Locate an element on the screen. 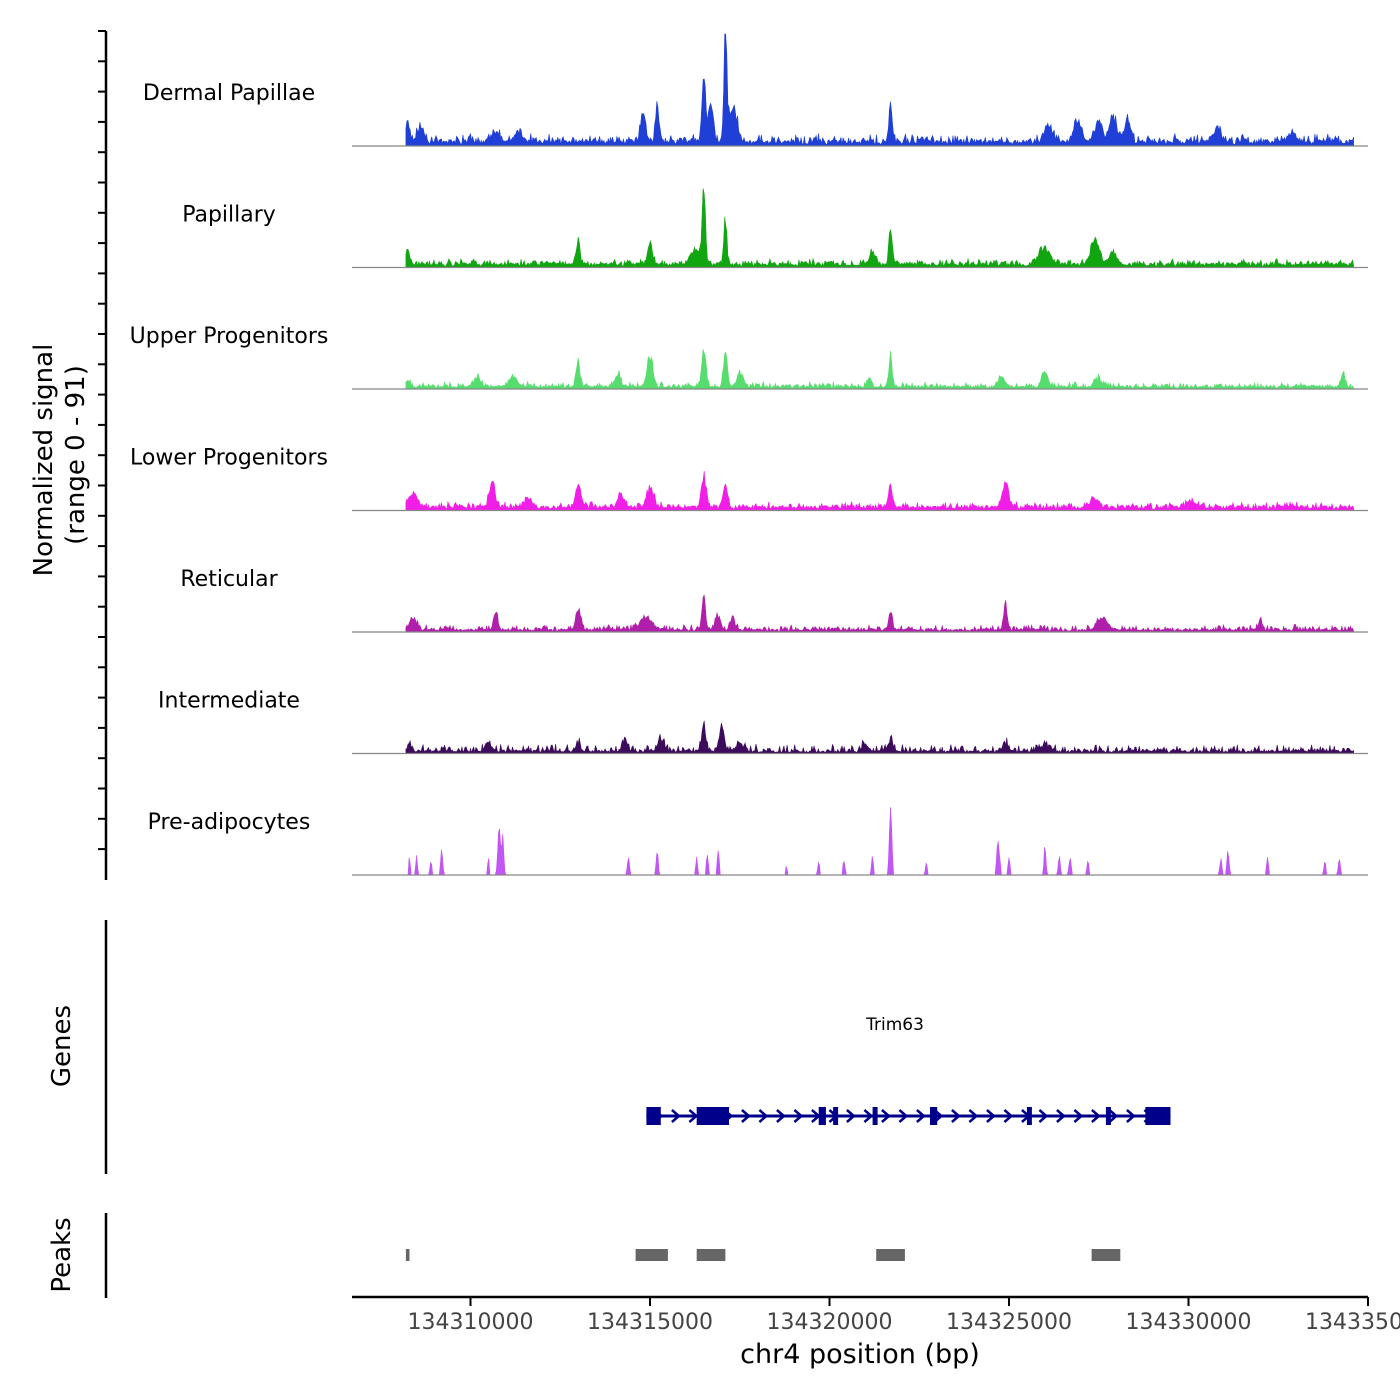 Image resolution: width=1400 pixels, height=1400 pixels. peaks-panel-label: Peaks is located at coordinates (62, 1254).